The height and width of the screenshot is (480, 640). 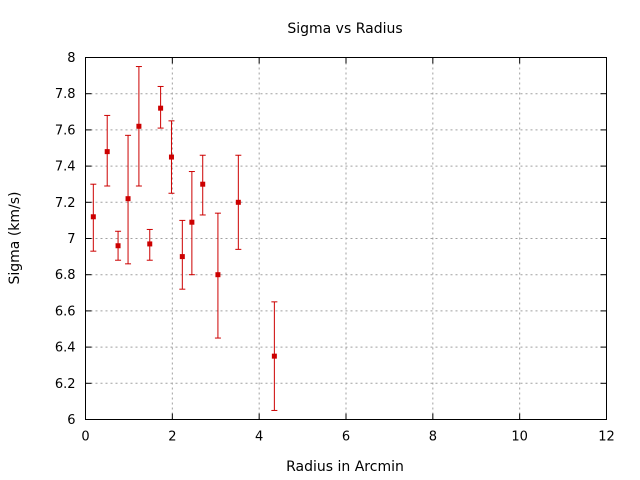 I want to click on y-tick-label: 6.8, so click(x=65, y=275).